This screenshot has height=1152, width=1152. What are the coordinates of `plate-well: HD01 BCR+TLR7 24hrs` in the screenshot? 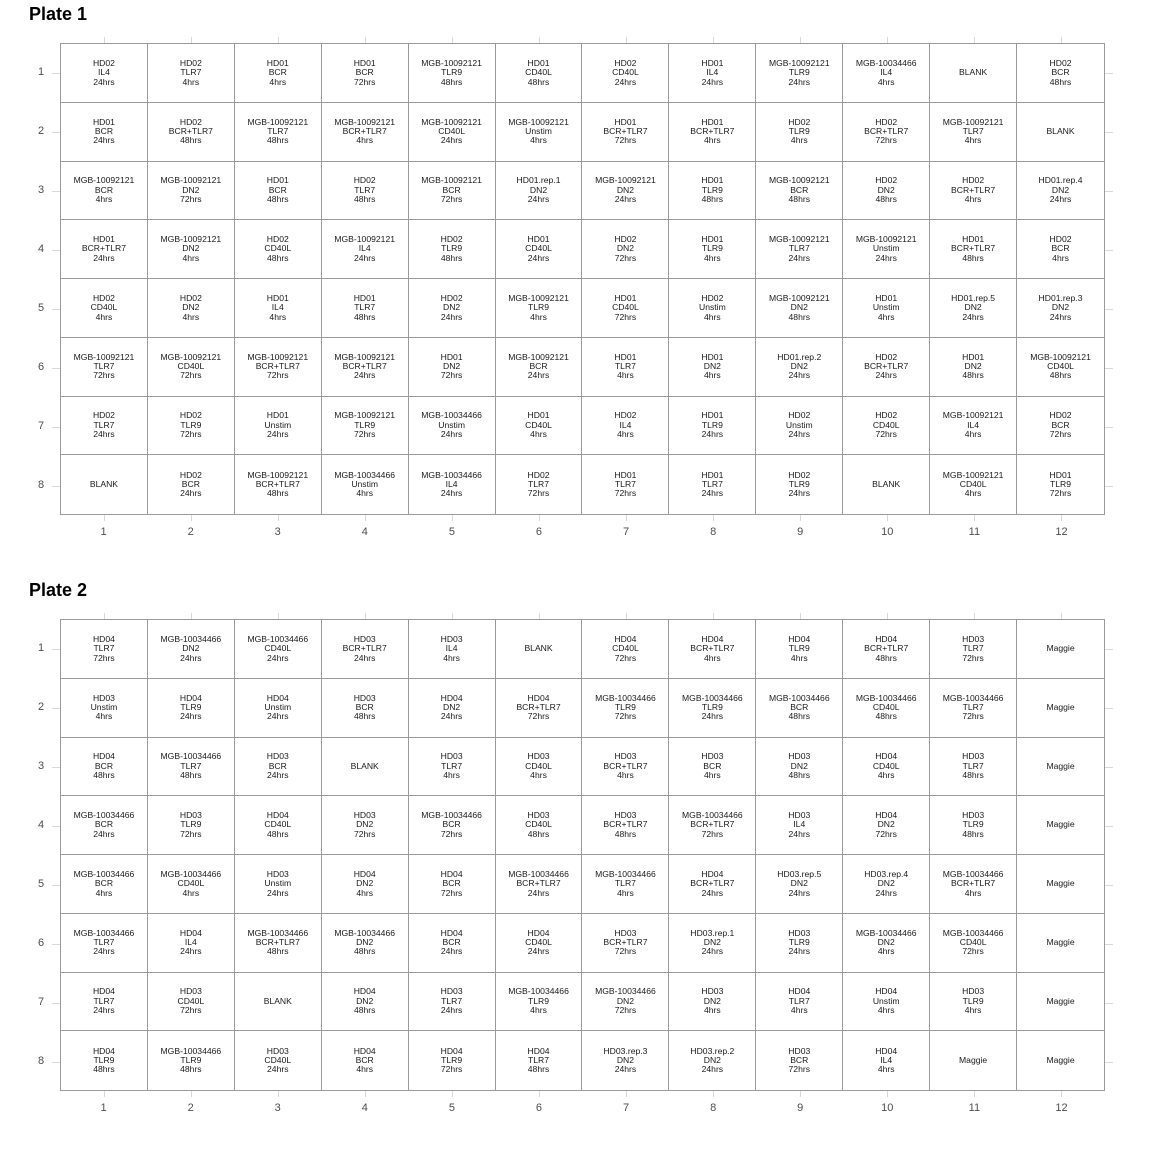 It's located at (104, 249).